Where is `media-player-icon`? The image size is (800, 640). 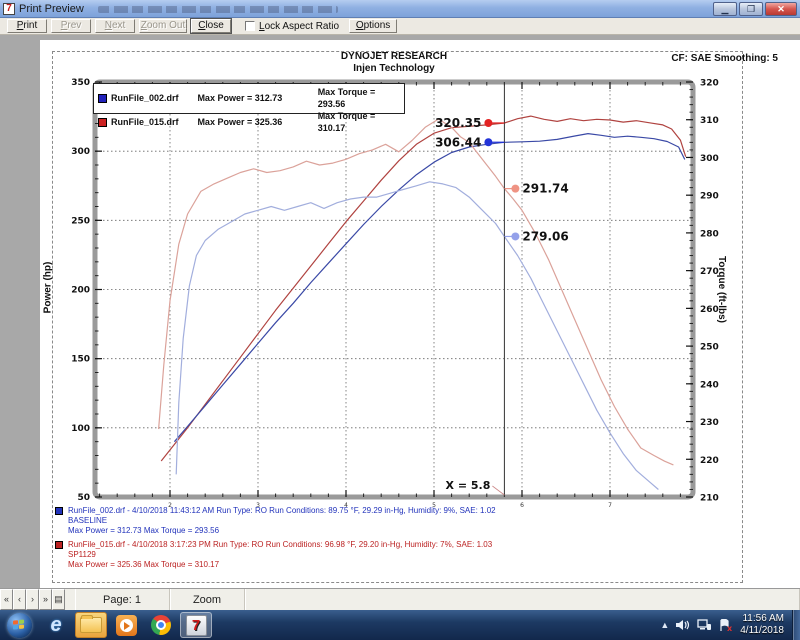
media-player-icon is located at coordinates (126, 625).